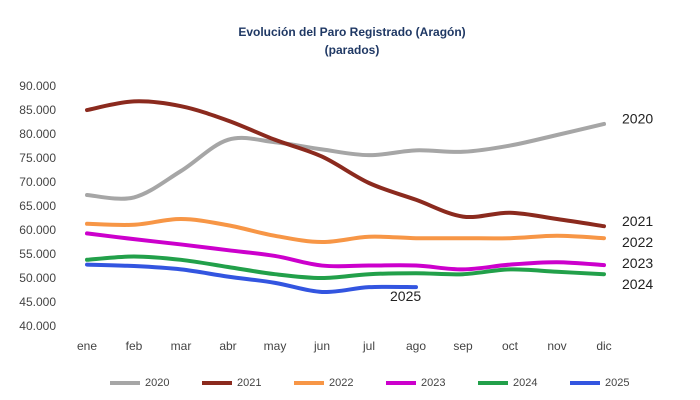 The width and height of the screenshot is (700, 400). I want to click on legend-label: 2020, so click(157, 383).